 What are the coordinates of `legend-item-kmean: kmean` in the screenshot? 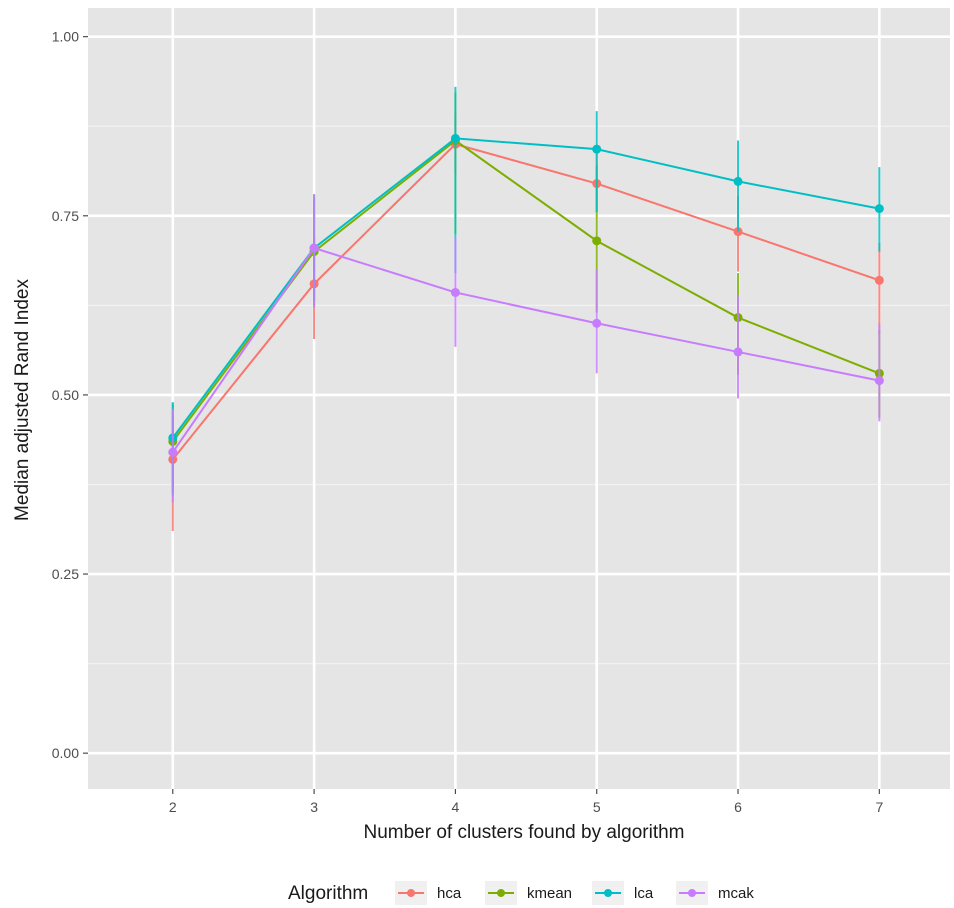 It's located at (528, 893).